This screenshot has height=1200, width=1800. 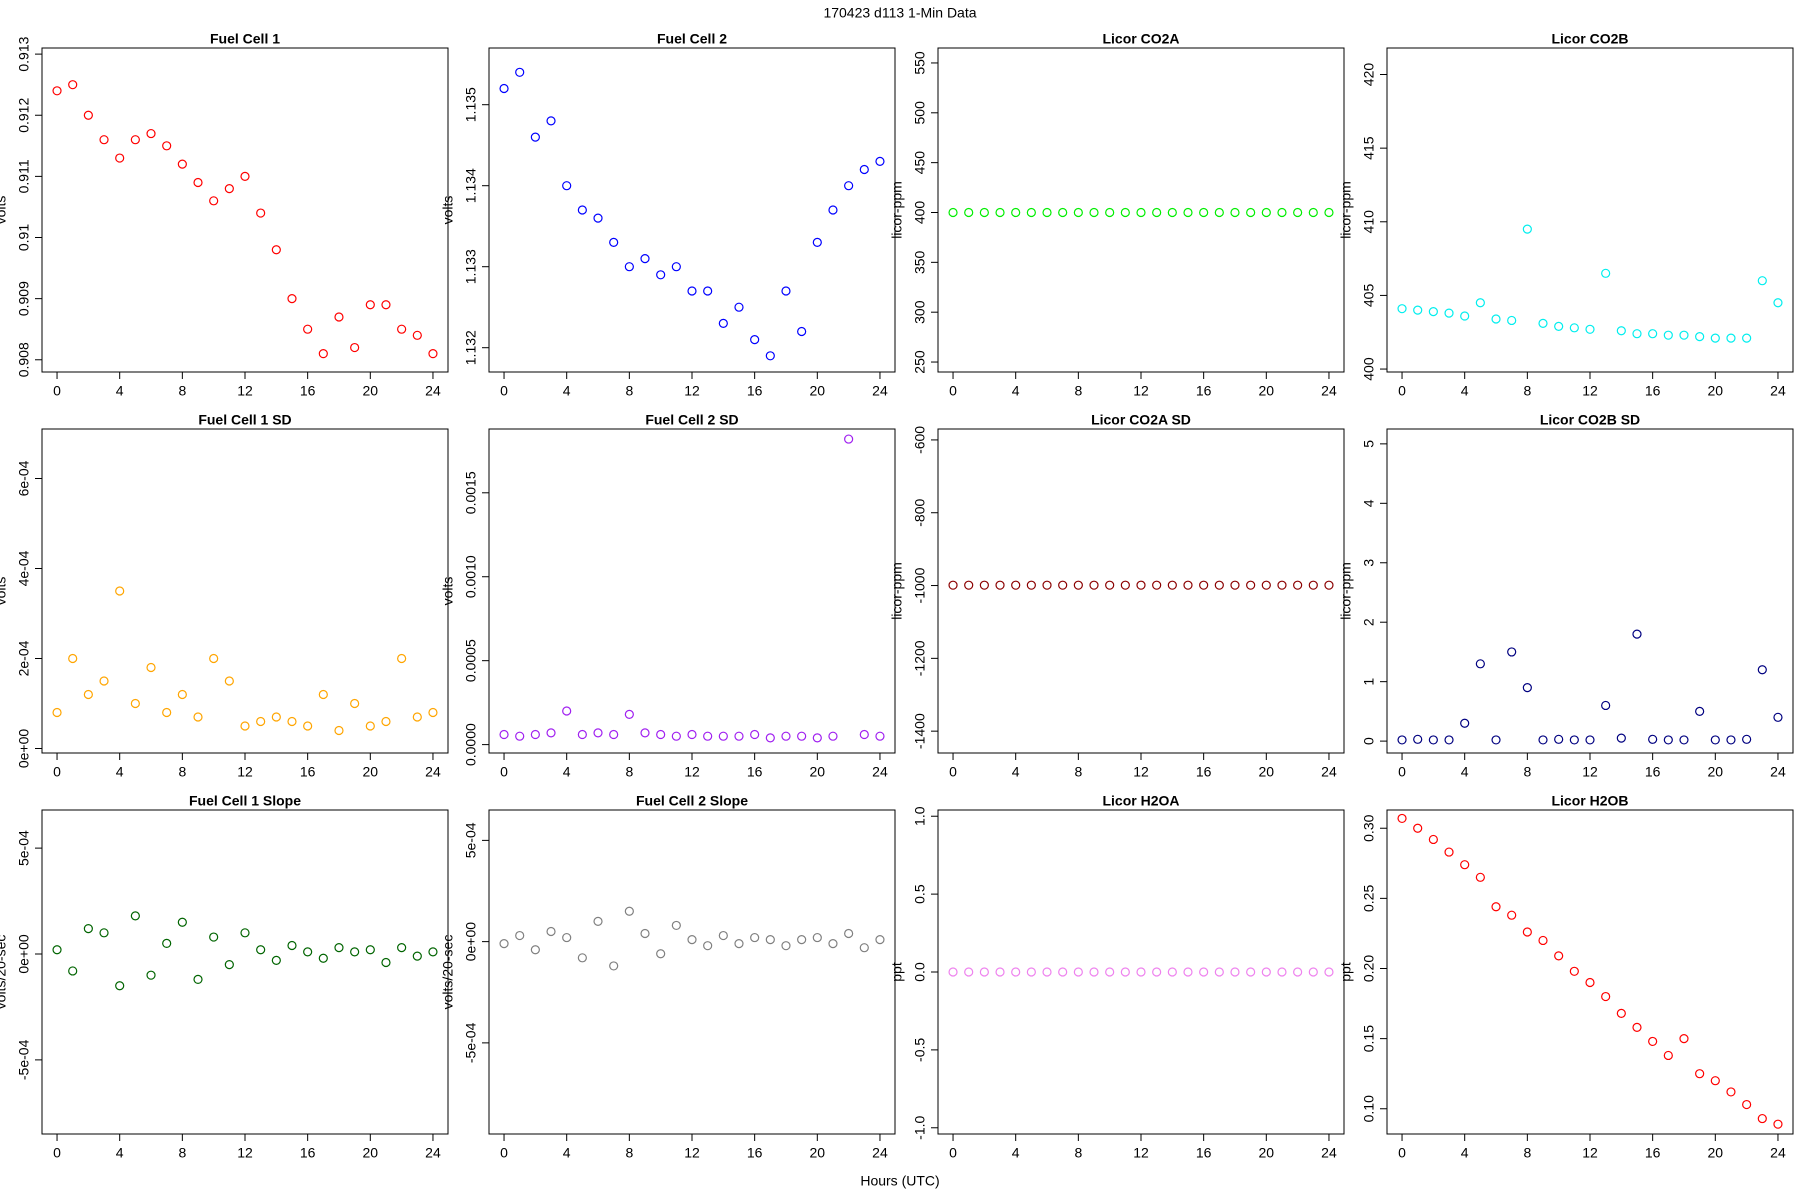 What do you see at coordinates (24, 1059) in the screenshot?
I see `y-tick-label: -5e-04` at bounding box center [24, 1059].